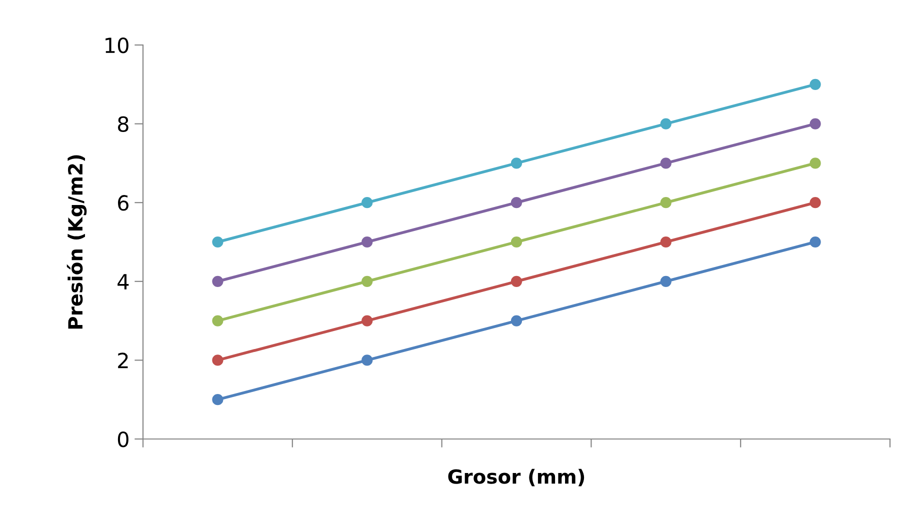 The width and height of the screenshot is (909, 525). I want to click on y-tick-label: 2, so click(123, 360).